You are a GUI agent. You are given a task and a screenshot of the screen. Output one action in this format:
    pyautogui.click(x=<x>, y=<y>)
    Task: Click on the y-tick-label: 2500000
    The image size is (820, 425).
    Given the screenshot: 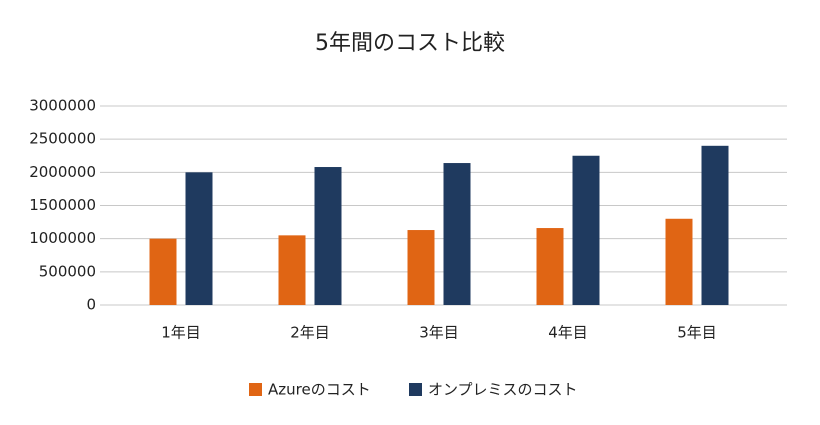 What is the action you would take?
    pyautogui.click(x=62, y=139)
    